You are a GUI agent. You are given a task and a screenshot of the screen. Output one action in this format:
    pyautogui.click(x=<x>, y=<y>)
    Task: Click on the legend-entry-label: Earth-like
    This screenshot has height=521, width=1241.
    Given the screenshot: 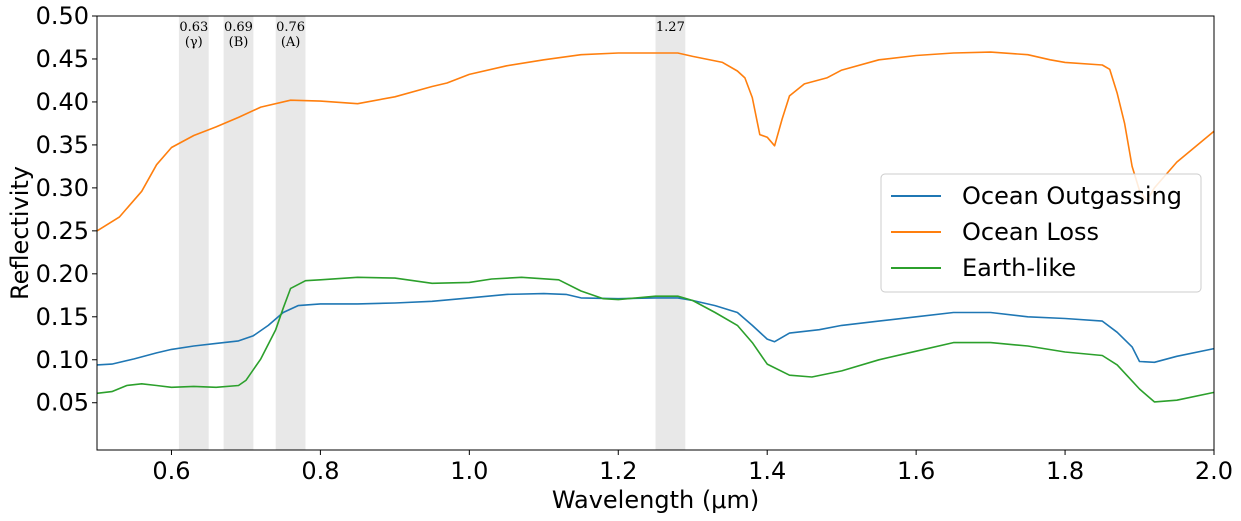 What is the action you would take?
    pyautogui.click(x=1019, y=268)
    